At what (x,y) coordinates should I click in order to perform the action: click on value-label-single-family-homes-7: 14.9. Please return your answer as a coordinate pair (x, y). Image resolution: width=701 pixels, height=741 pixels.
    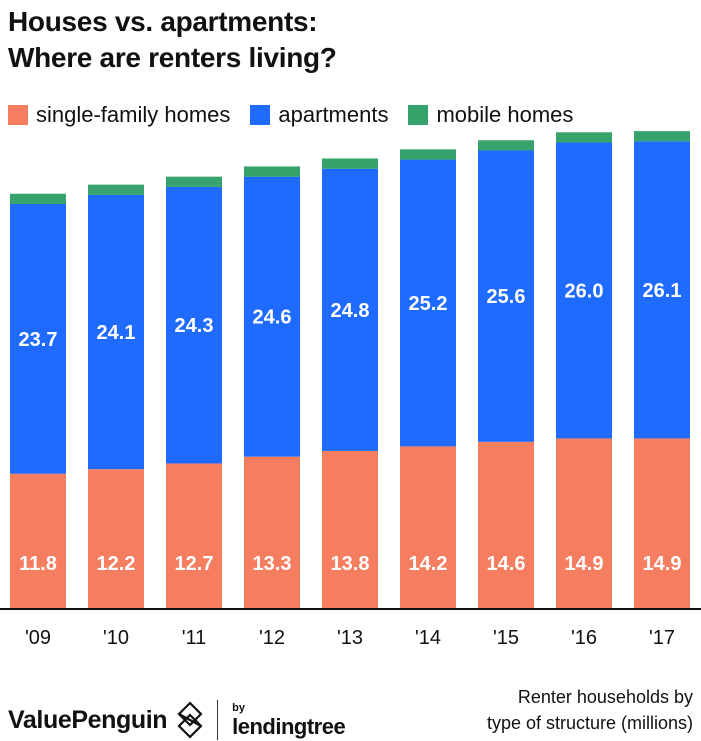
    Looking at the image, I should click on (584, 564).